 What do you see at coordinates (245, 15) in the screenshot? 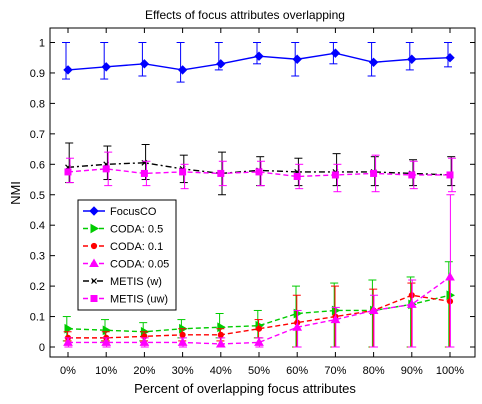
I see `chart-title: Effects of focus attributes overlapping` at bounding box center [245, 15].